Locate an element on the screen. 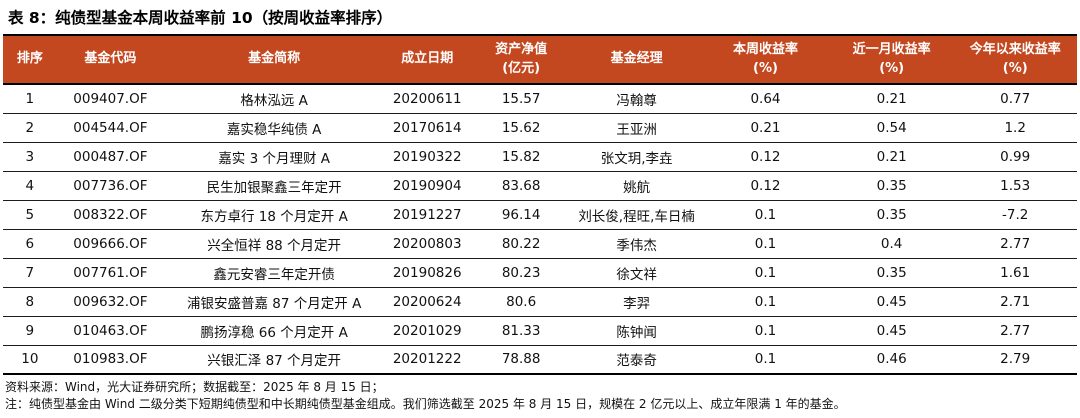 This screenshot has width=1080, height=418. cell-month: 0.54 is located at coordinates (891, 128).